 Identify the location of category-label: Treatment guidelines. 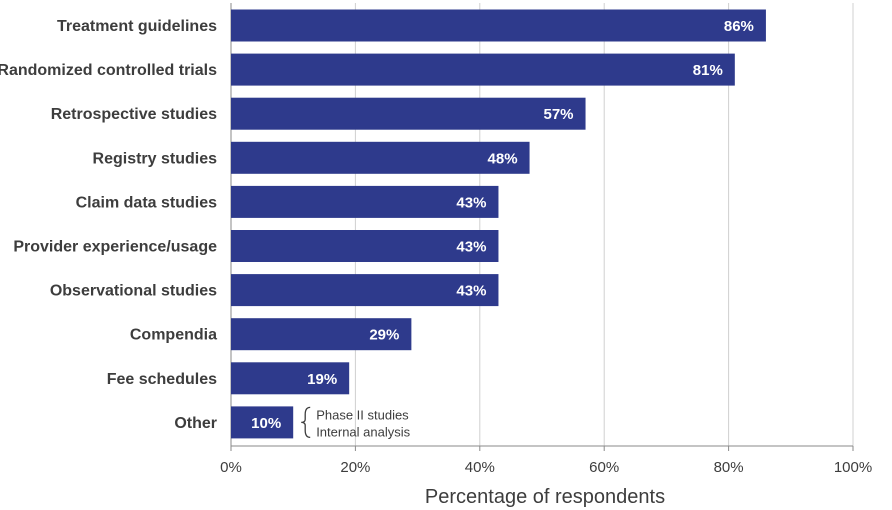
(137, 26).